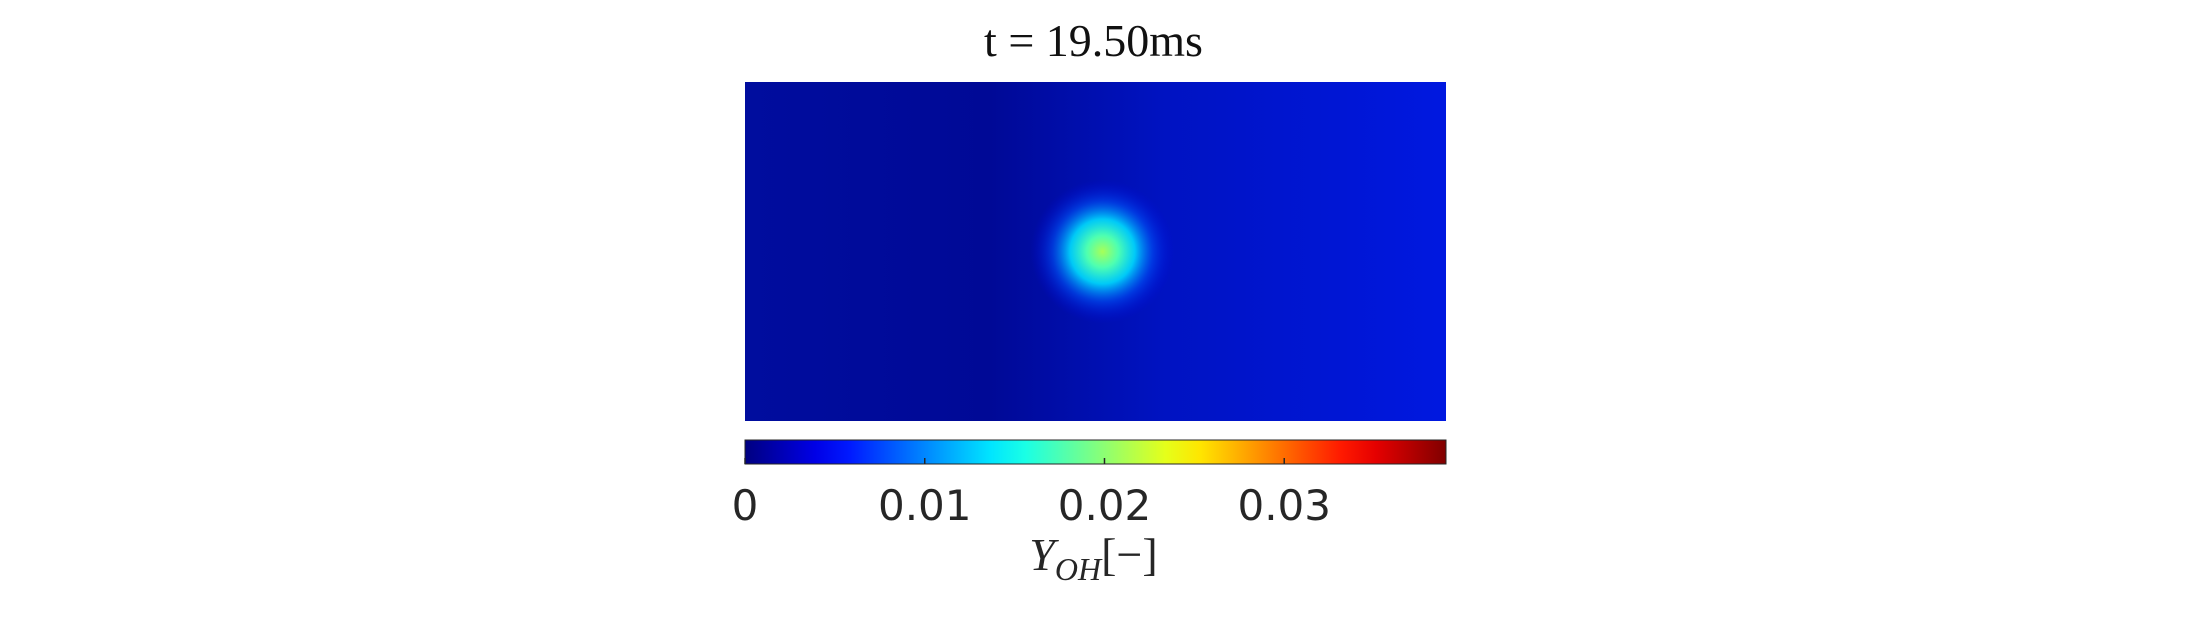  I want to click on colorbar-tick-label: 0, so click(745, 505).